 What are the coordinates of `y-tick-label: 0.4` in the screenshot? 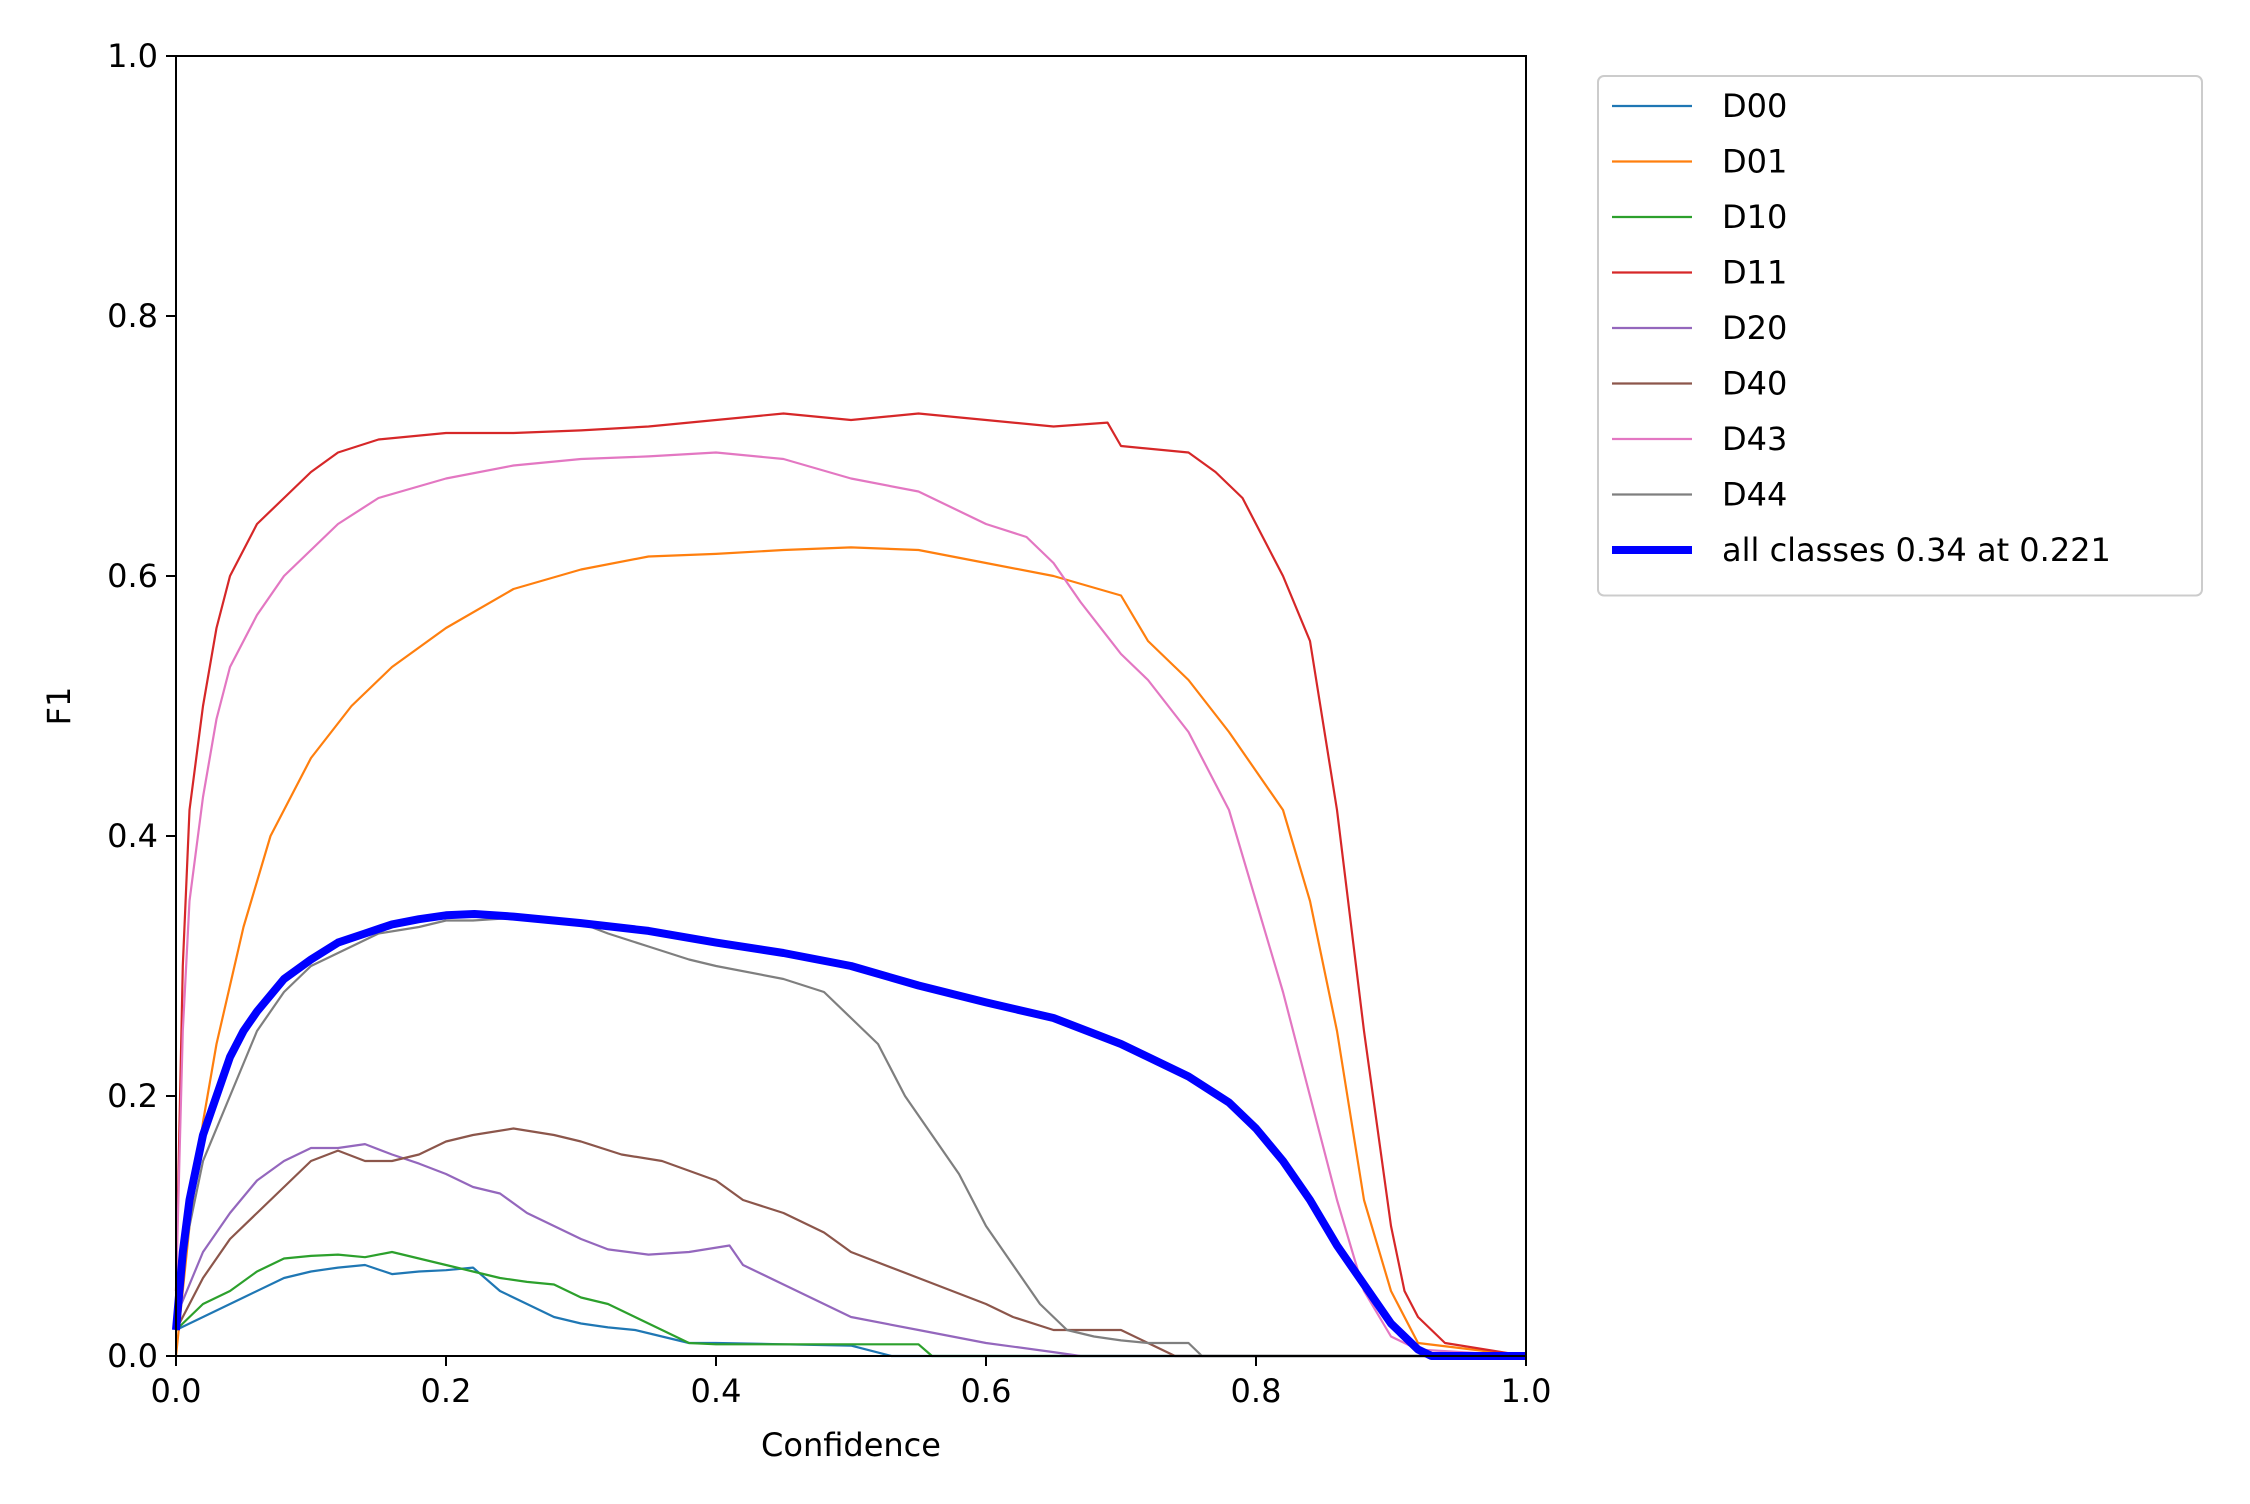 It's located at (132, 836).